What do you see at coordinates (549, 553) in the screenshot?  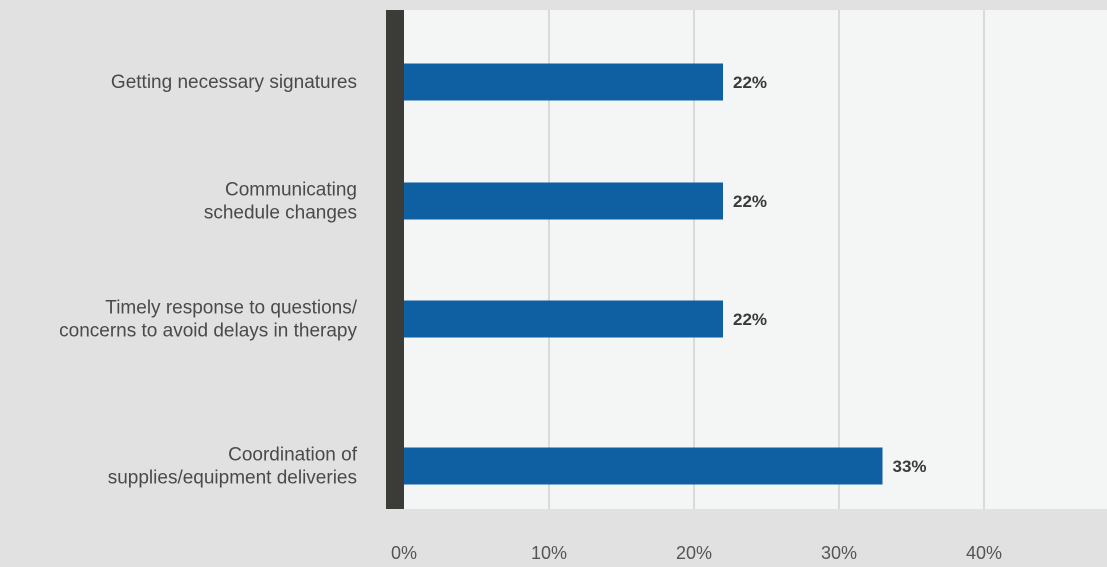 I see `x-tick-label-10: 10%` at bounding box center [549, 553].